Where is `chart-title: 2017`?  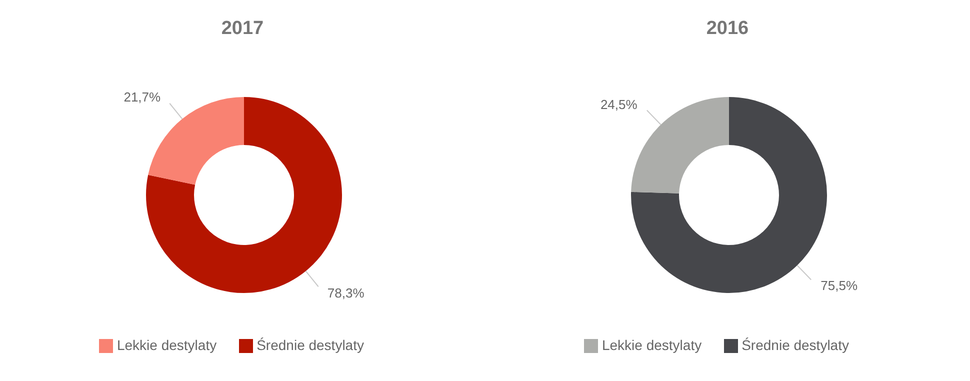 chart-title: 2017 is located at coordinates (242, 29).